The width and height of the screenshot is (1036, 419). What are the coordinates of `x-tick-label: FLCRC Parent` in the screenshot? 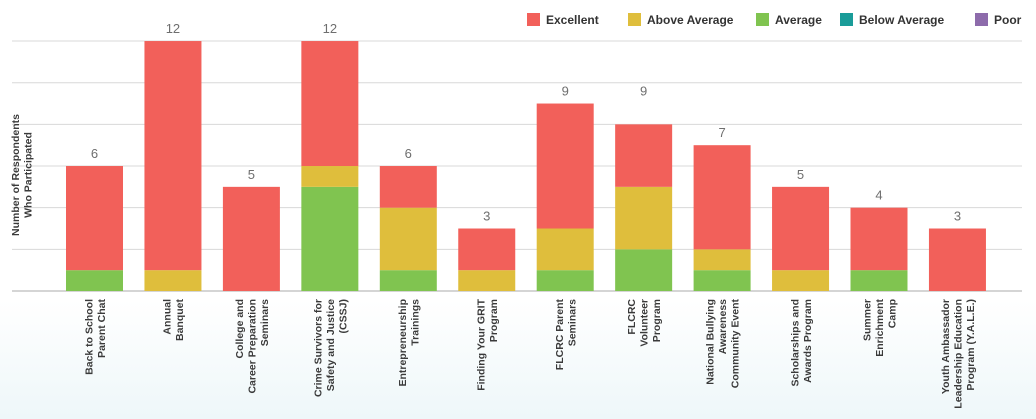 It's located at (560, 335).